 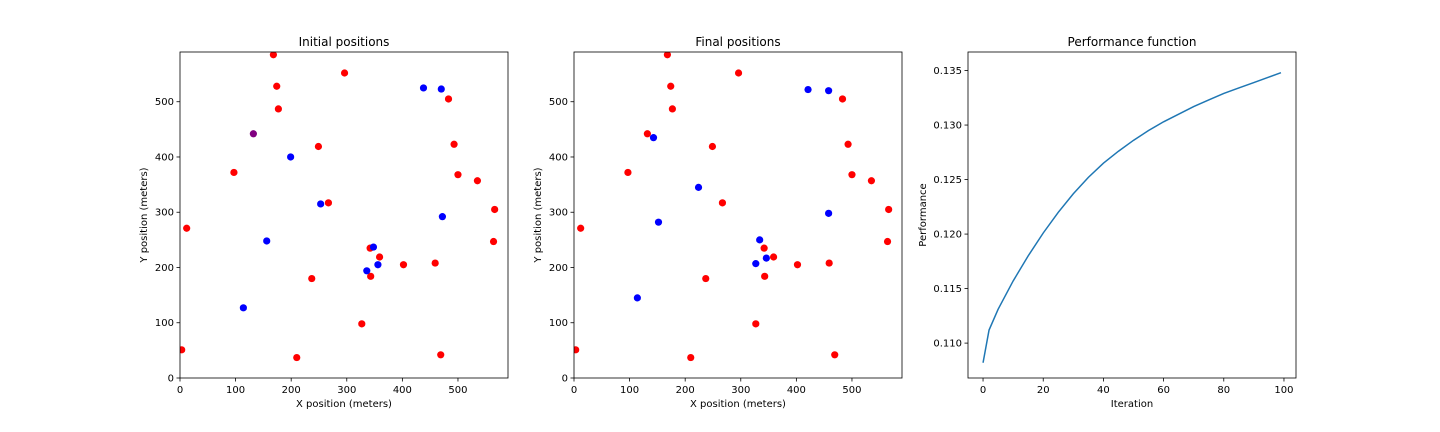 I want to click on y-tick-label: 0.120, so click(x=947, y=235).